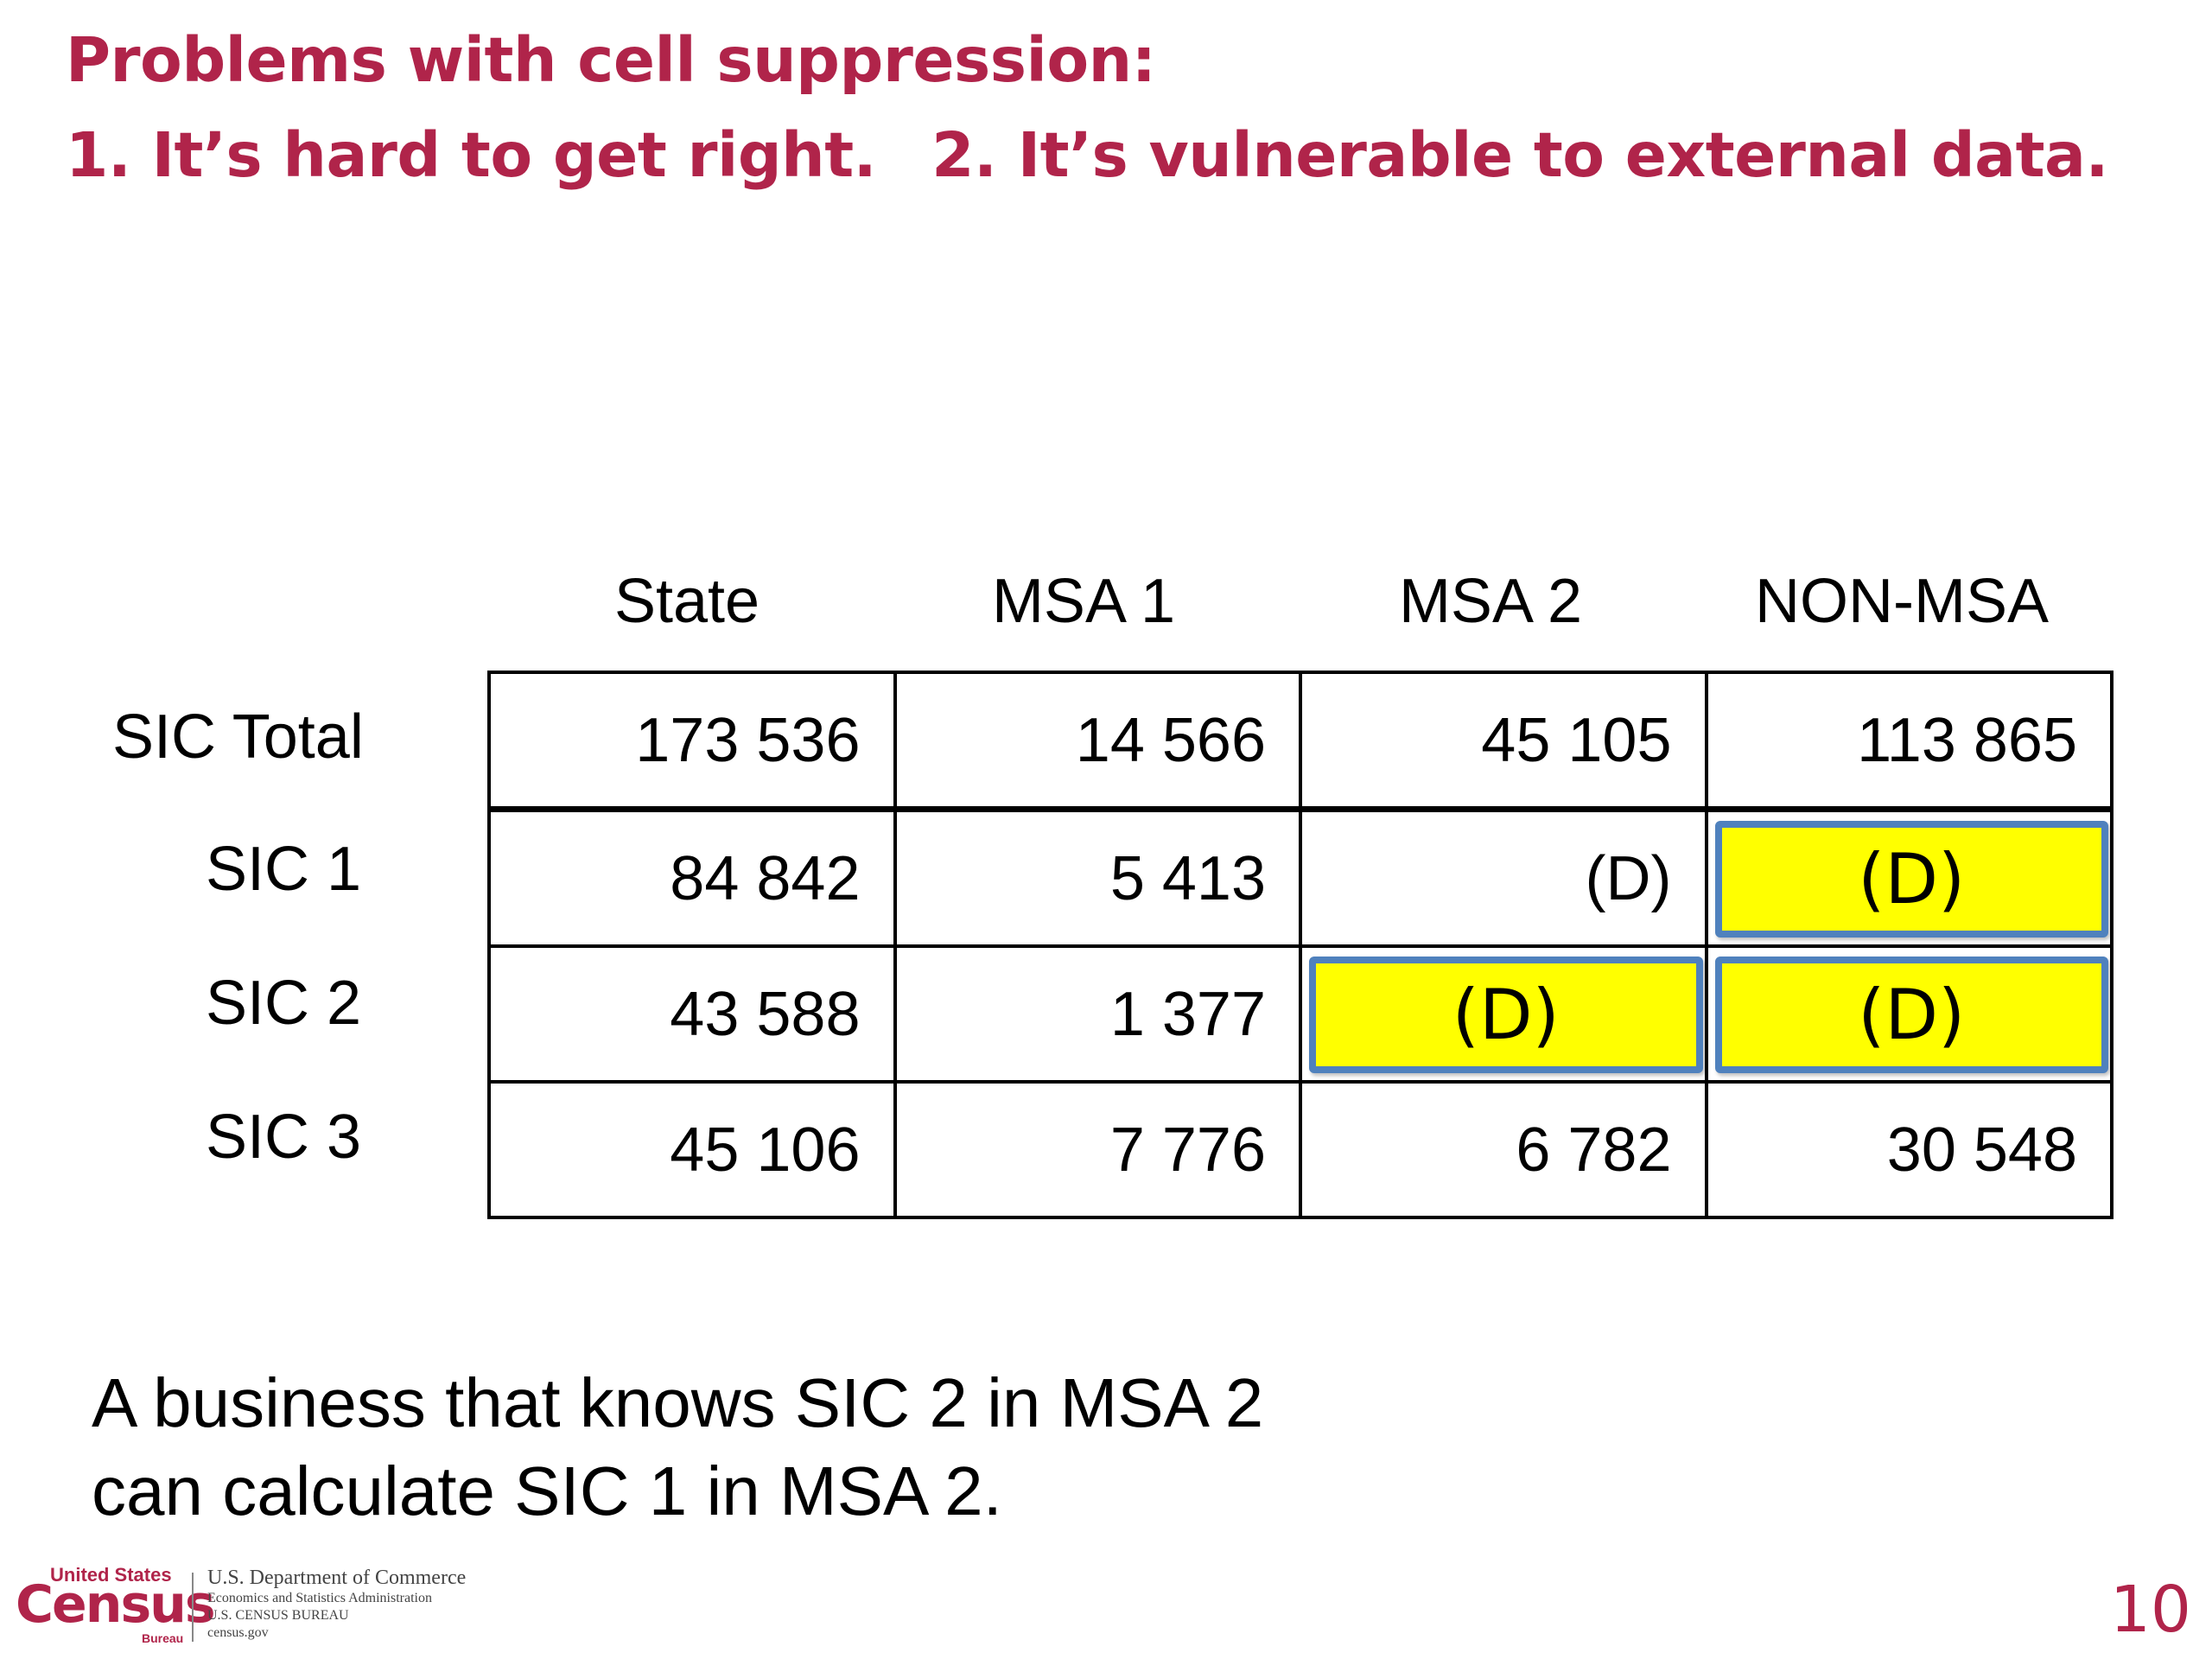 Image resolution: width=2212 pixels, height=1659 pixels. I want to click on suppressed-cell: (D), so click(1503, 877).